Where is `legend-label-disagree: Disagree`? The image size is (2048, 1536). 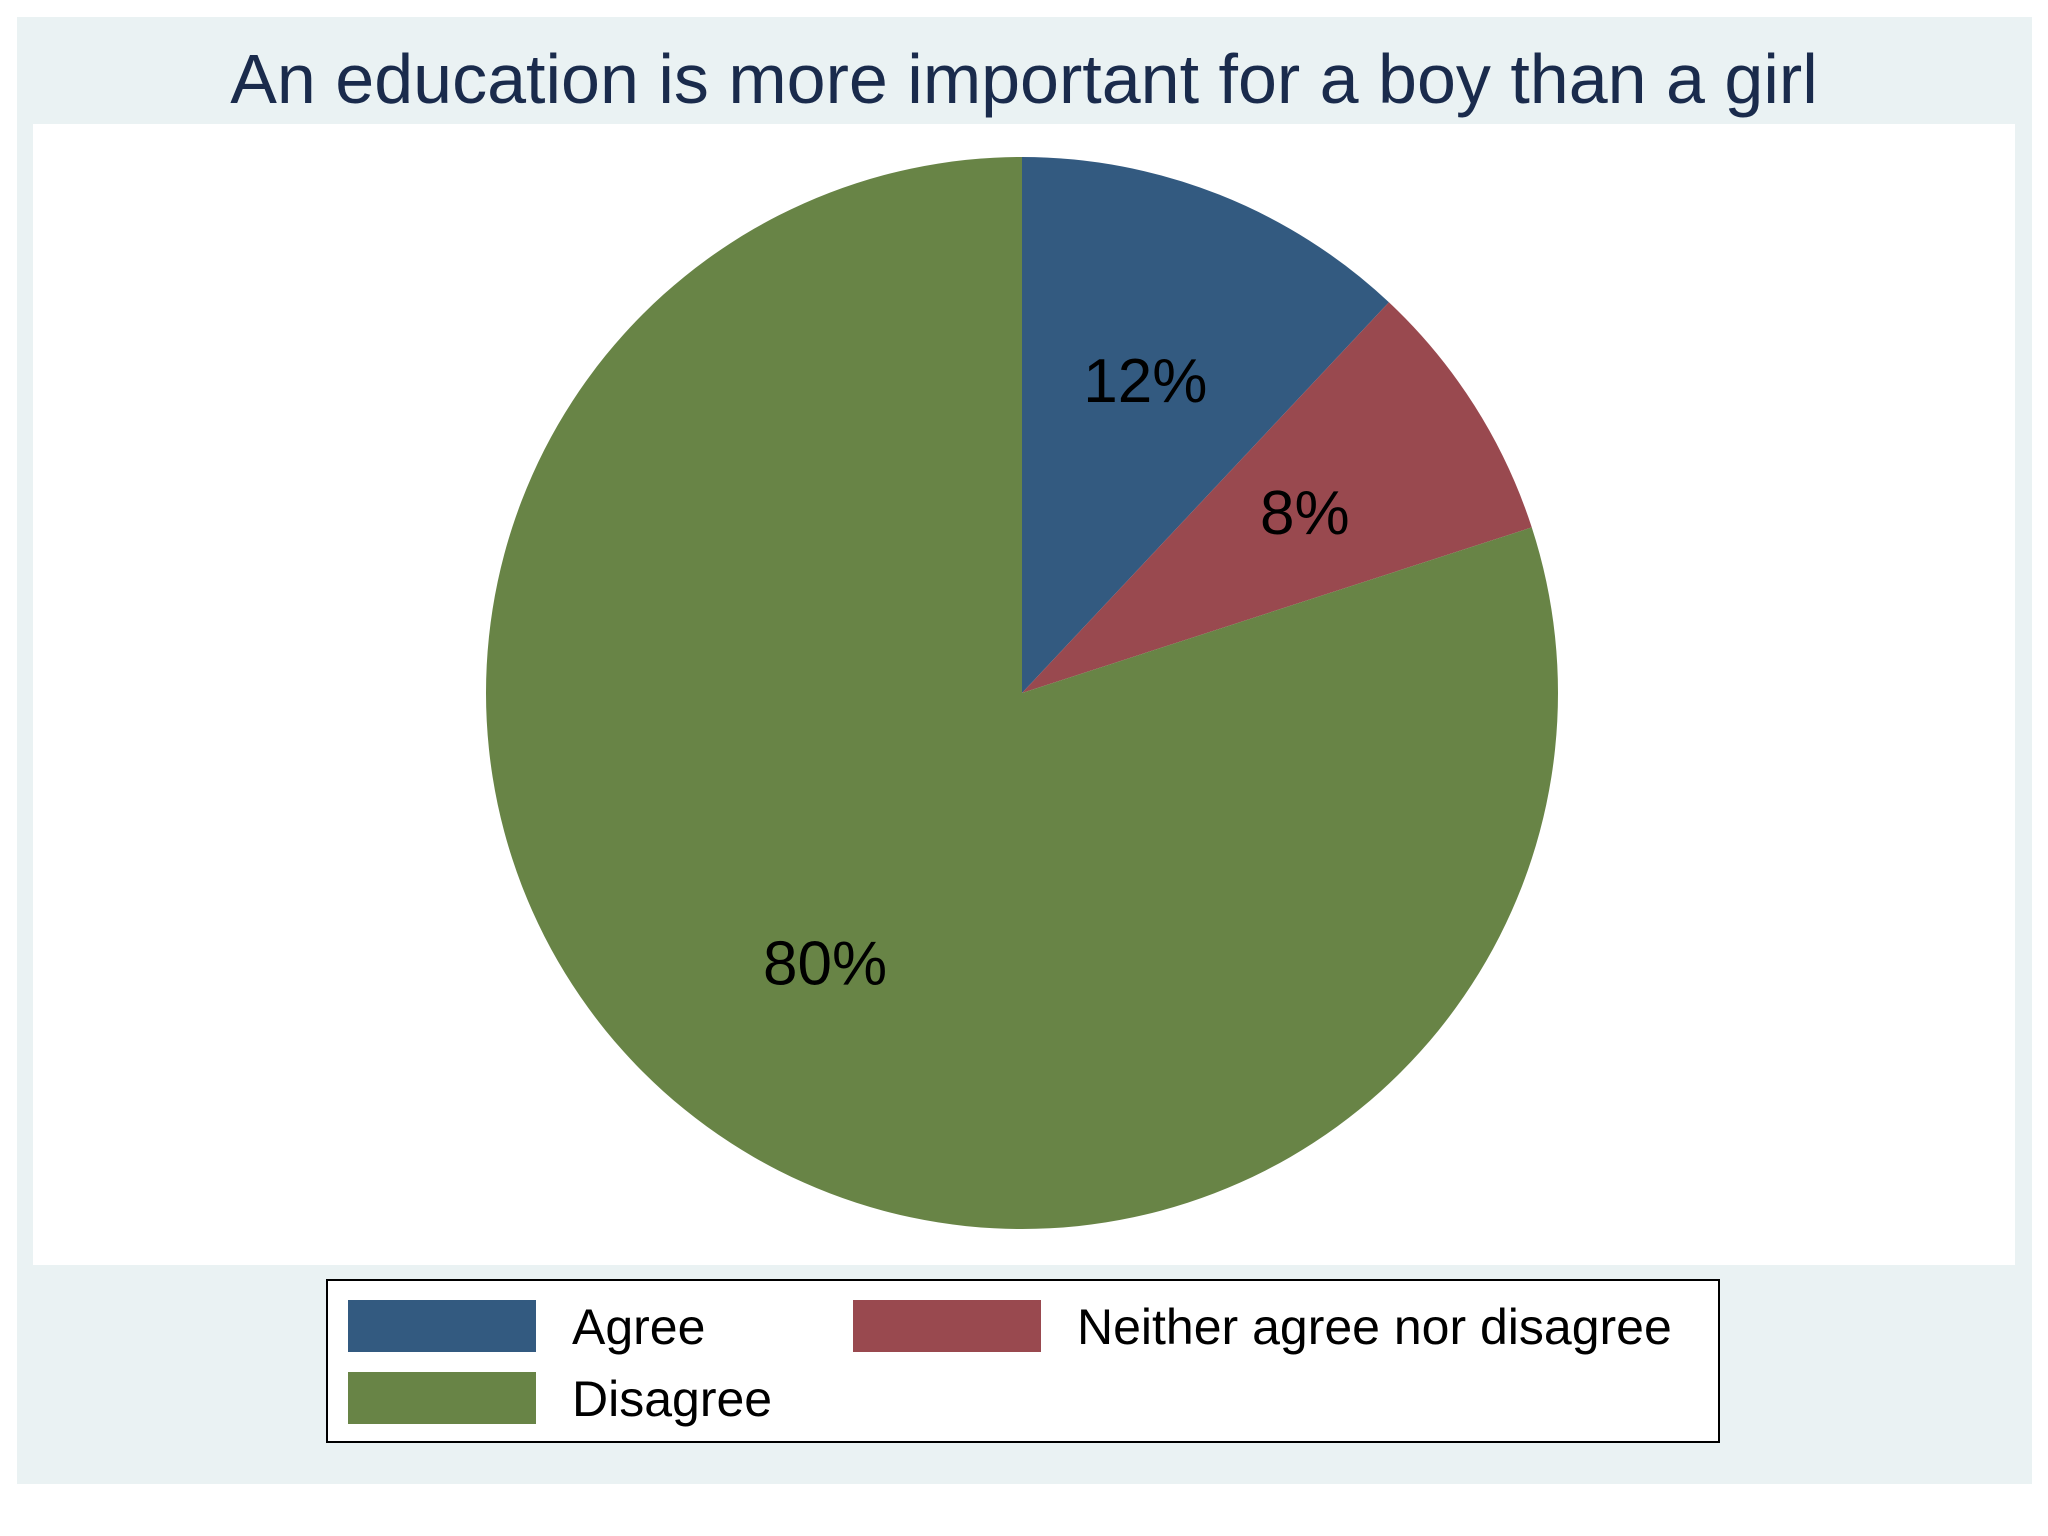
legend-label-disagree: Disagree is located at coordinates (672, 1399).